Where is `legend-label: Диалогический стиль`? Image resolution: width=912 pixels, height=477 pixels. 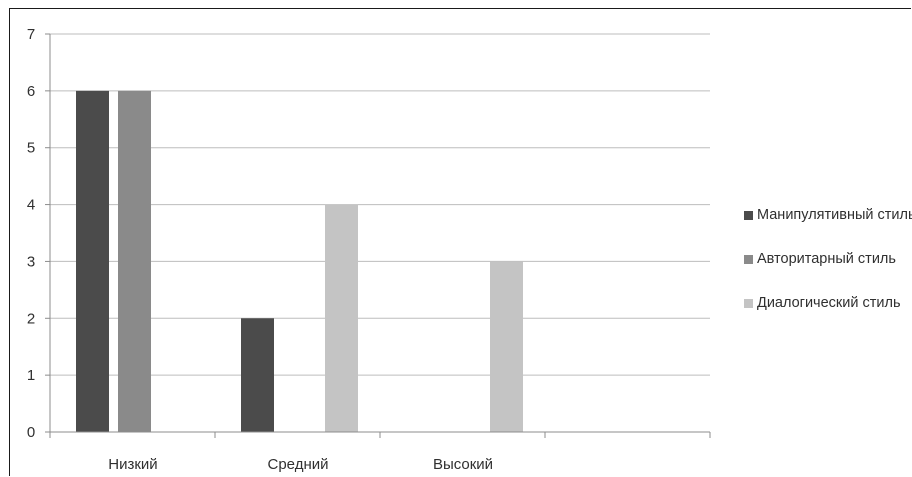
legend-label: Диалогический стиль is located at coordinates (829, 303).